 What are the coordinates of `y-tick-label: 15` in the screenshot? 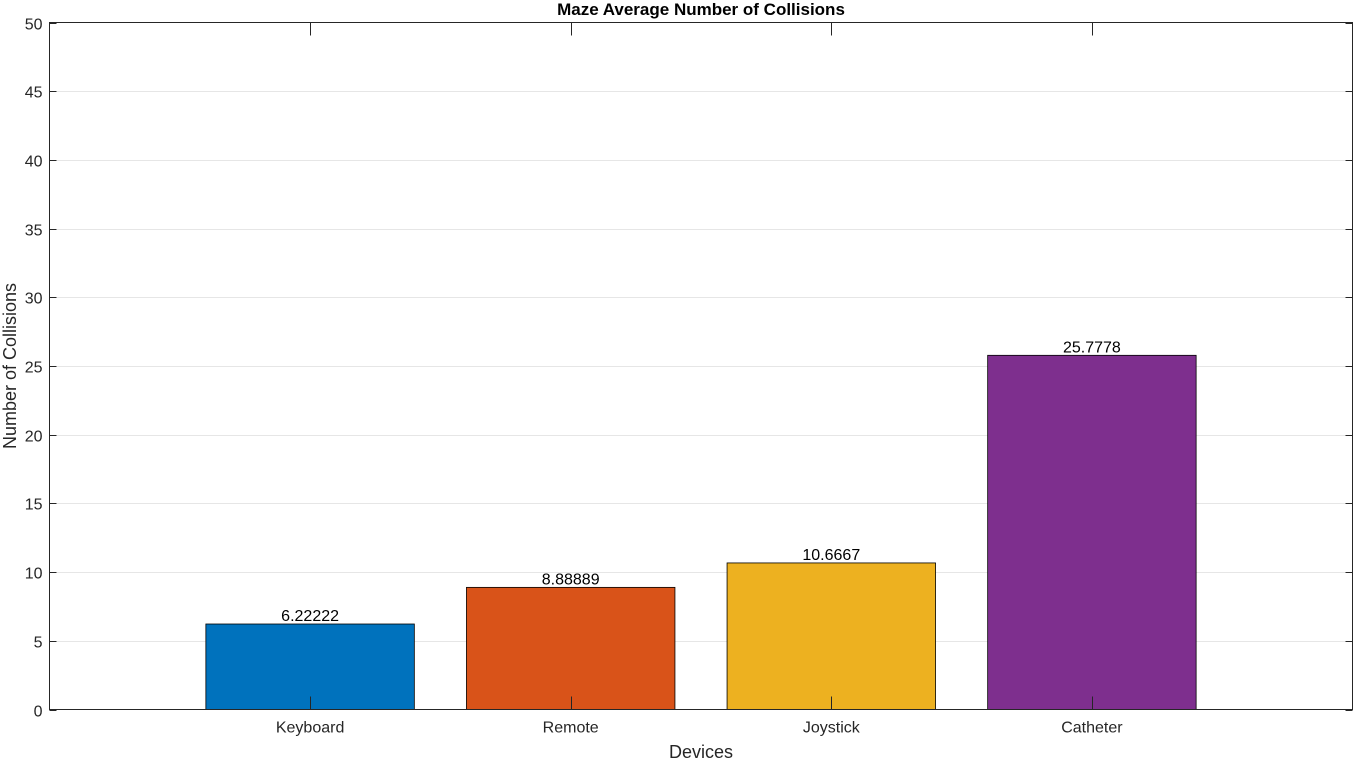 It's located at (34, 505).